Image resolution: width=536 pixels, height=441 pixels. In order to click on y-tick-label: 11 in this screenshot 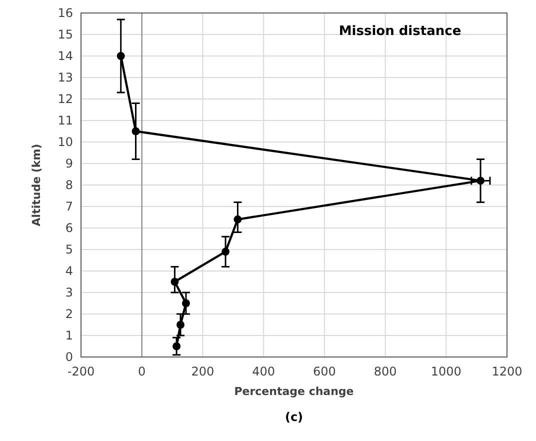, I will do `click(65, 120)`.